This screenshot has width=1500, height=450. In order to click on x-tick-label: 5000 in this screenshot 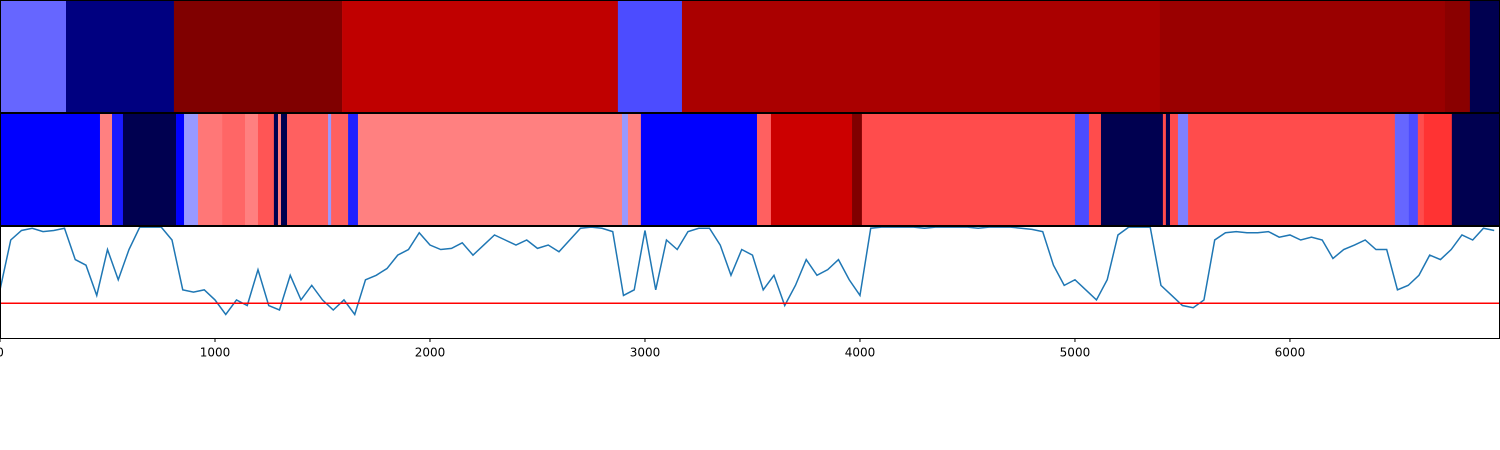, I will do `click(1075, 353)`.